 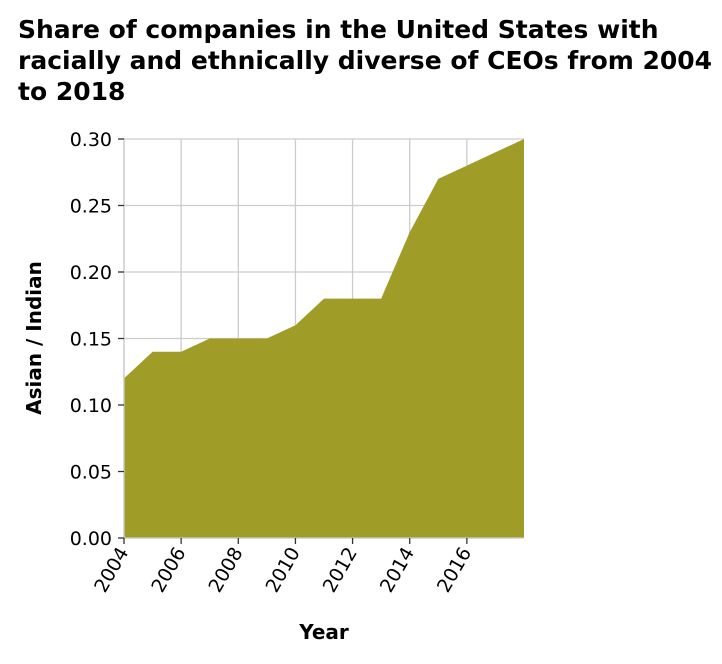 What do you see at coordinates (111, 570) in the screenshot?
I see `x-tick-label: 2004` at bounding box center [111, 570].